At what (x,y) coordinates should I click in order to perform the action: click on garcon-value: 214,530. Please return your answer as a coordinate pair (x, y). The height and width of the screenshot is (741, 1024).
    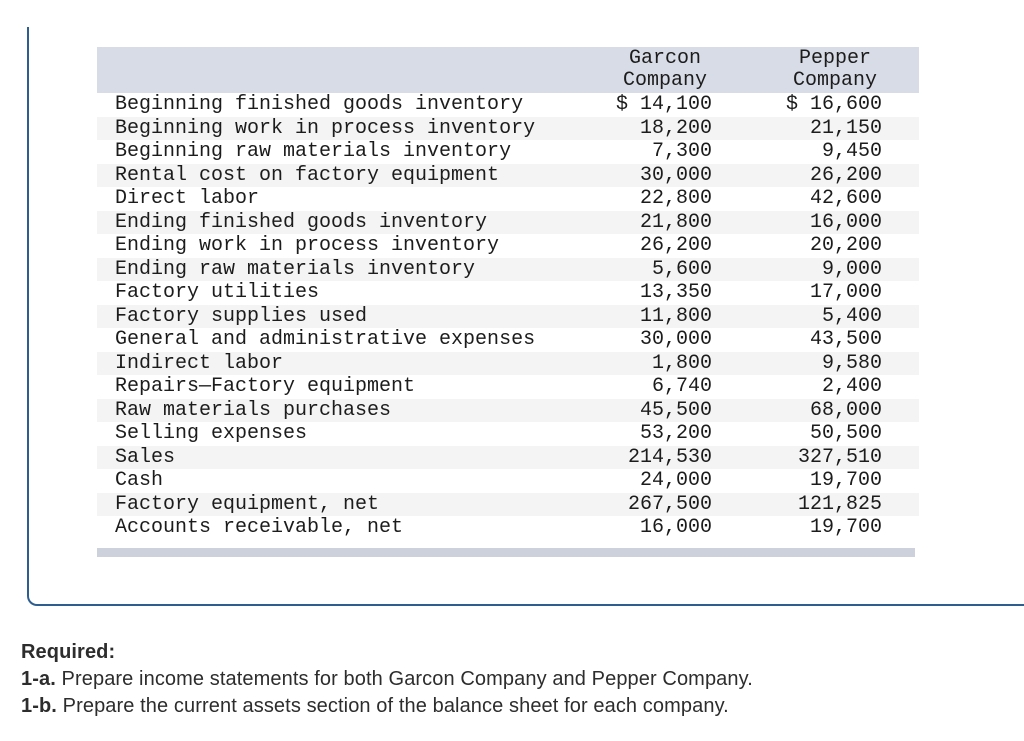
    Looking at the image, I should click on (669, 457).